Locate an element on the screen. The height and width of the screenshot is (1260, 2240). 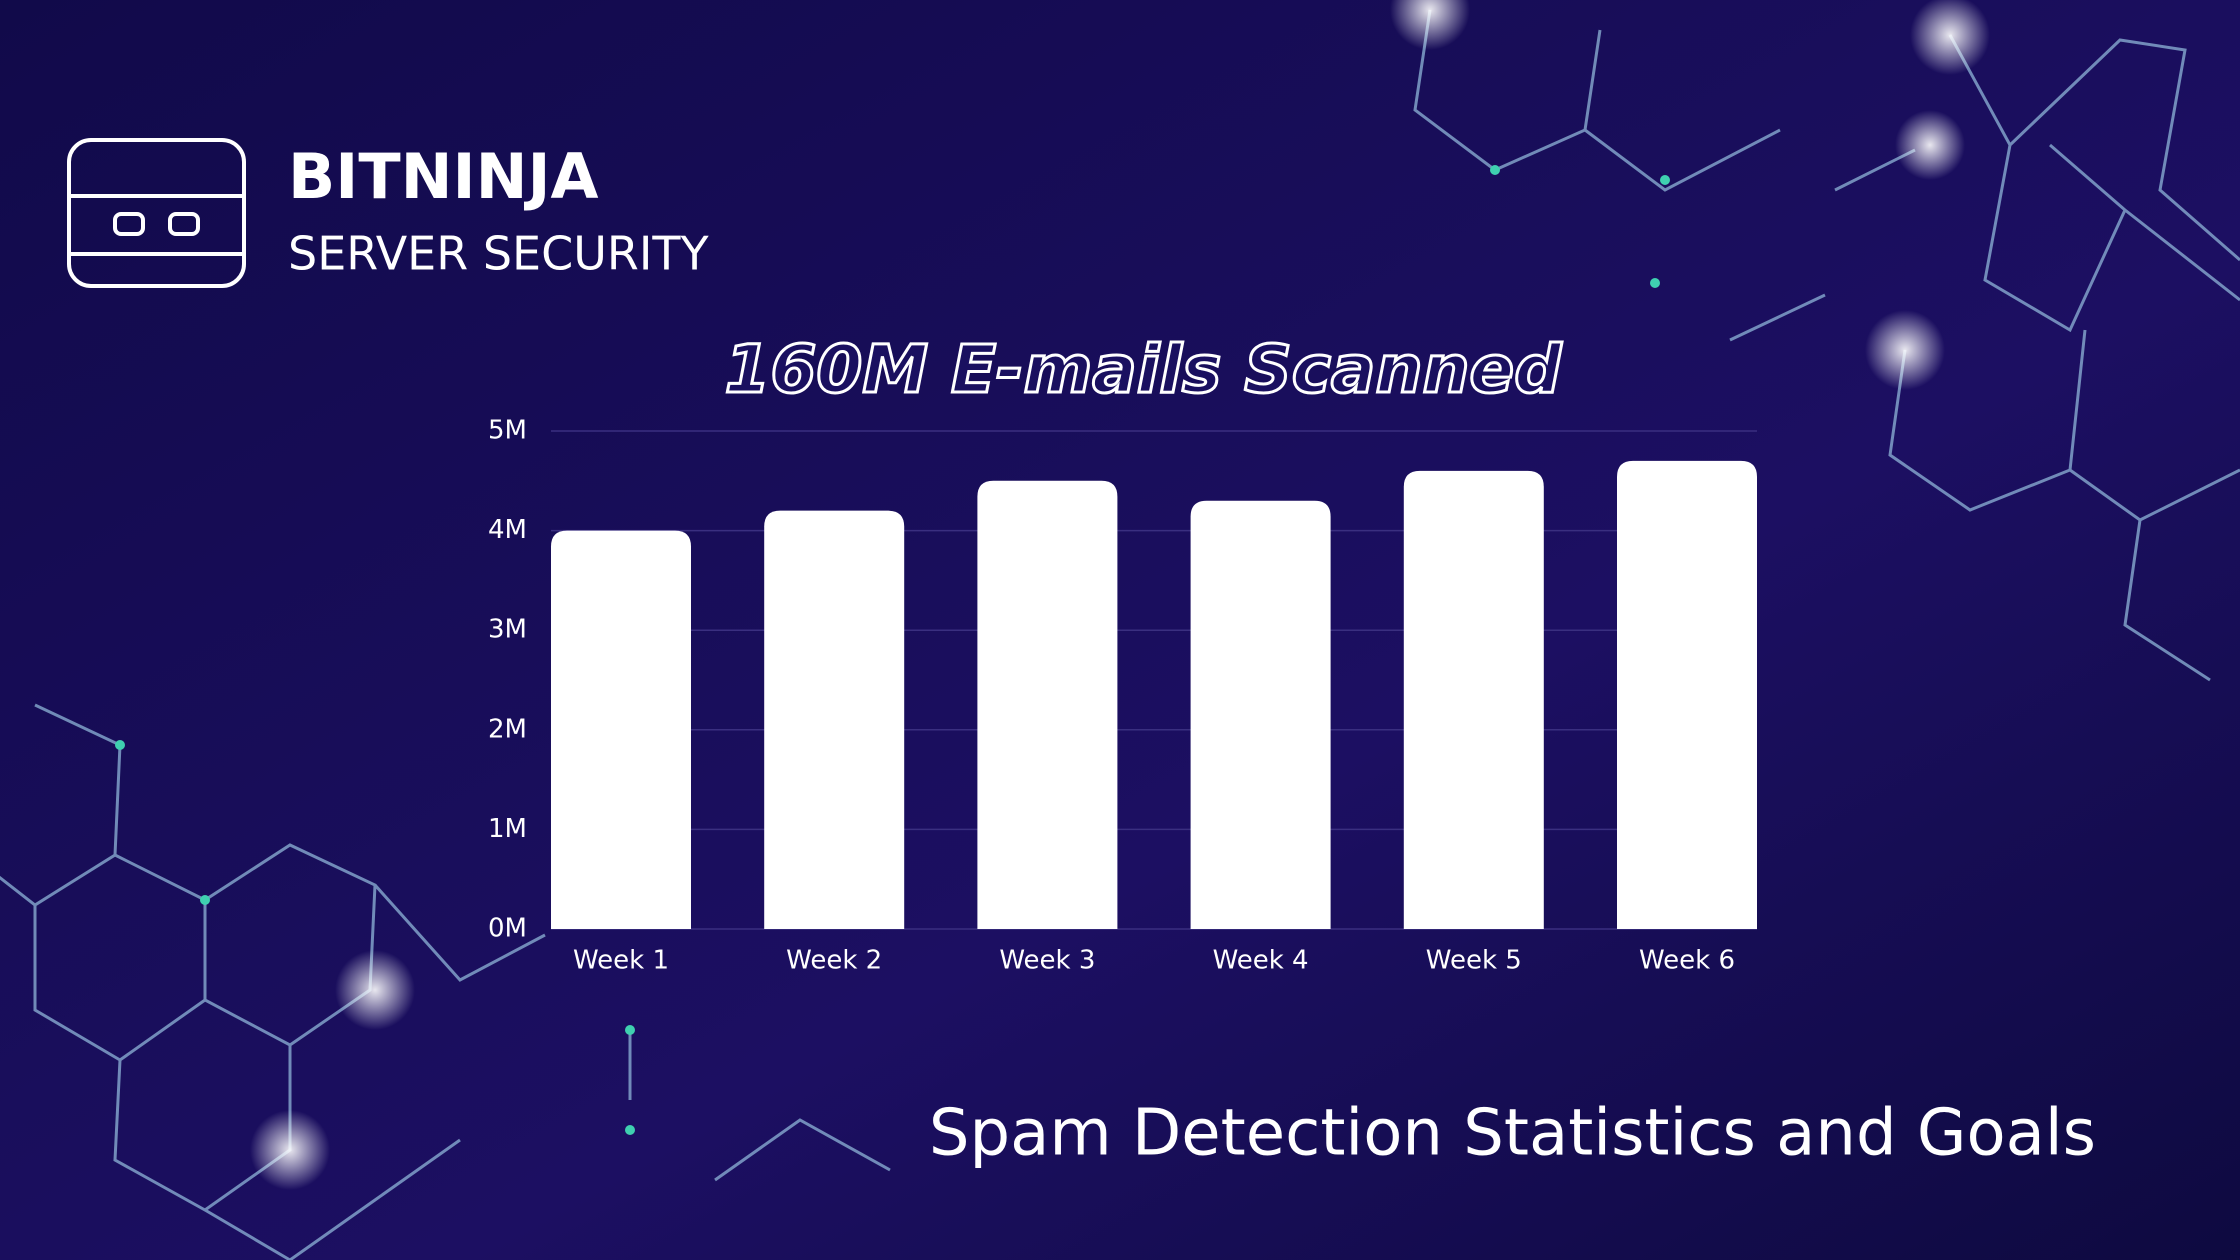
x-tick-label: Week 6 is located at coordinates (1687, 961).